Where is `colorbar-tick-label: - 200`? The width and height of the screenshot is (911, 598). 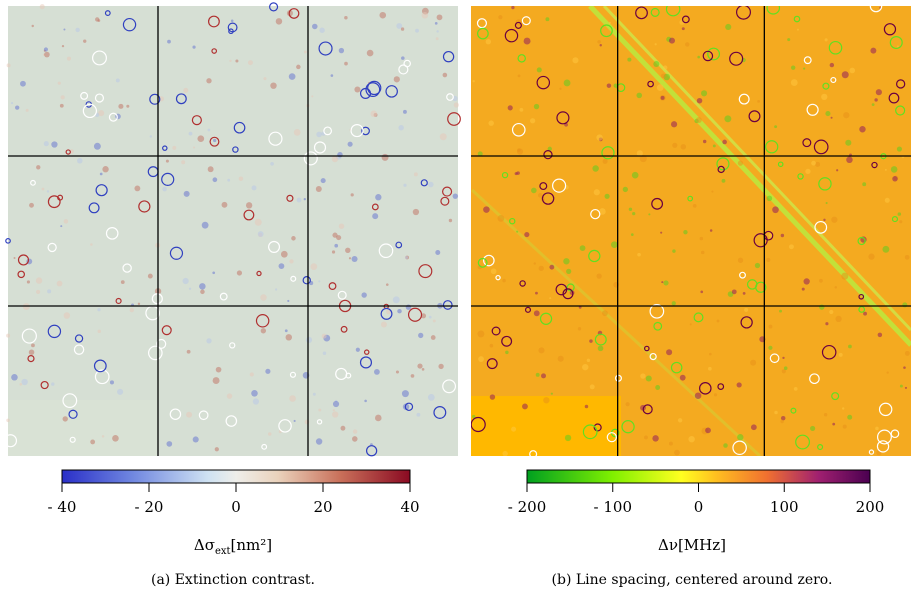
colorbar-tick-label: - 200 is located at coordinates (527, 507).